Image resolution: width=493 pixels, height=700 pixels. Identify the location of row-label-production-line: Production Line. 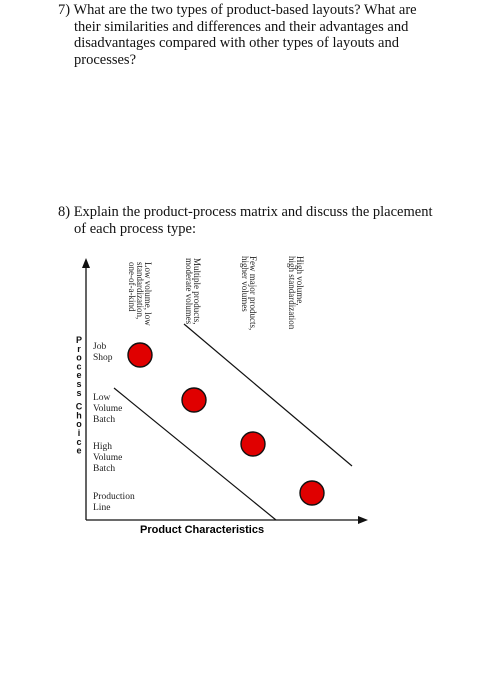
(115, 502).